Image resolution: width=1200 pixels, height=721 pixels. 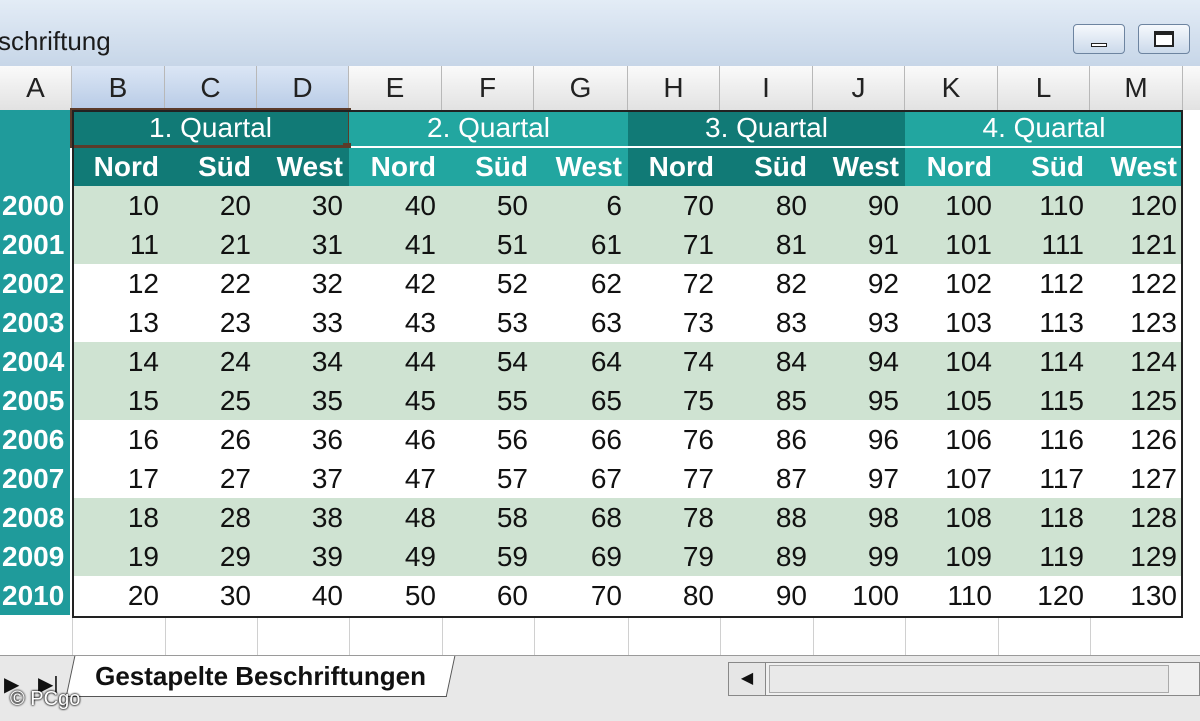 I want to click on table-cell: 12, so click(x=143, y=283).